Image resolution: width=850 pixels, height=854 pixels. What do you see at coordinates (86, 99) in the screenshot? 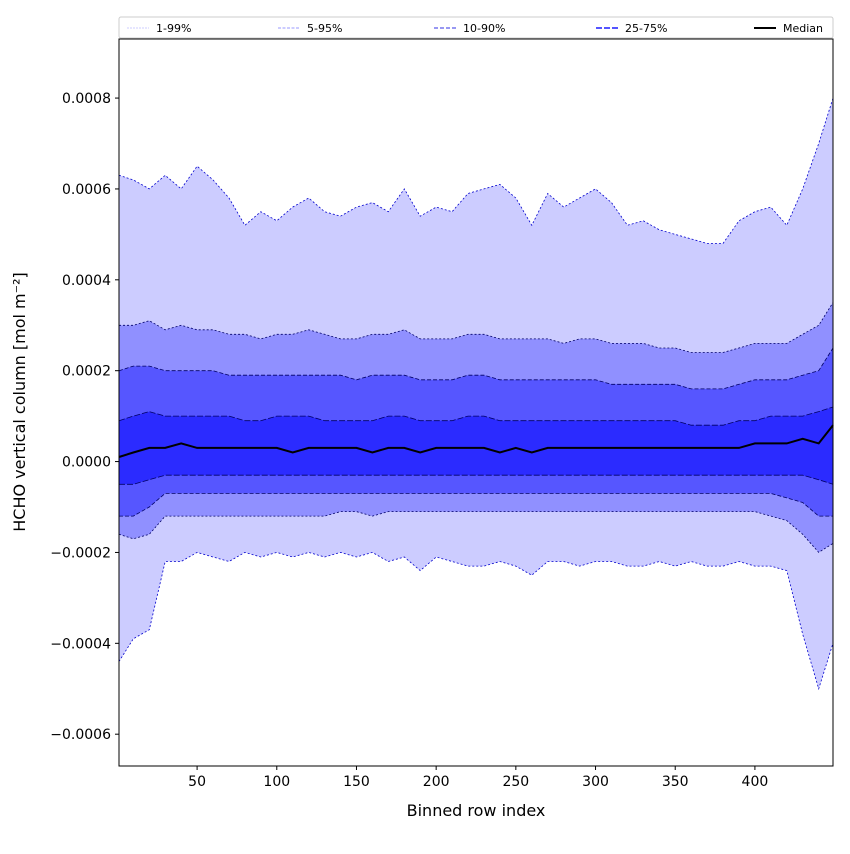
I see `y-tick-label: 0.0008` at bounding box center [86, 99].